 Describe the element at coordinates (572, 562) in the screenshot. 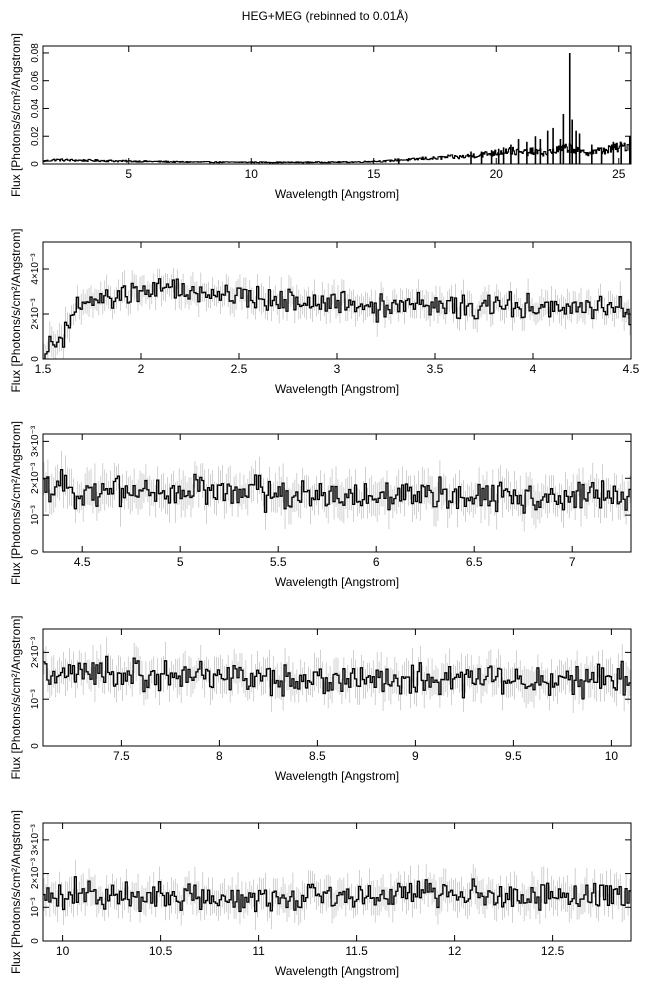

I see `x-tick-label: 7` at that location.